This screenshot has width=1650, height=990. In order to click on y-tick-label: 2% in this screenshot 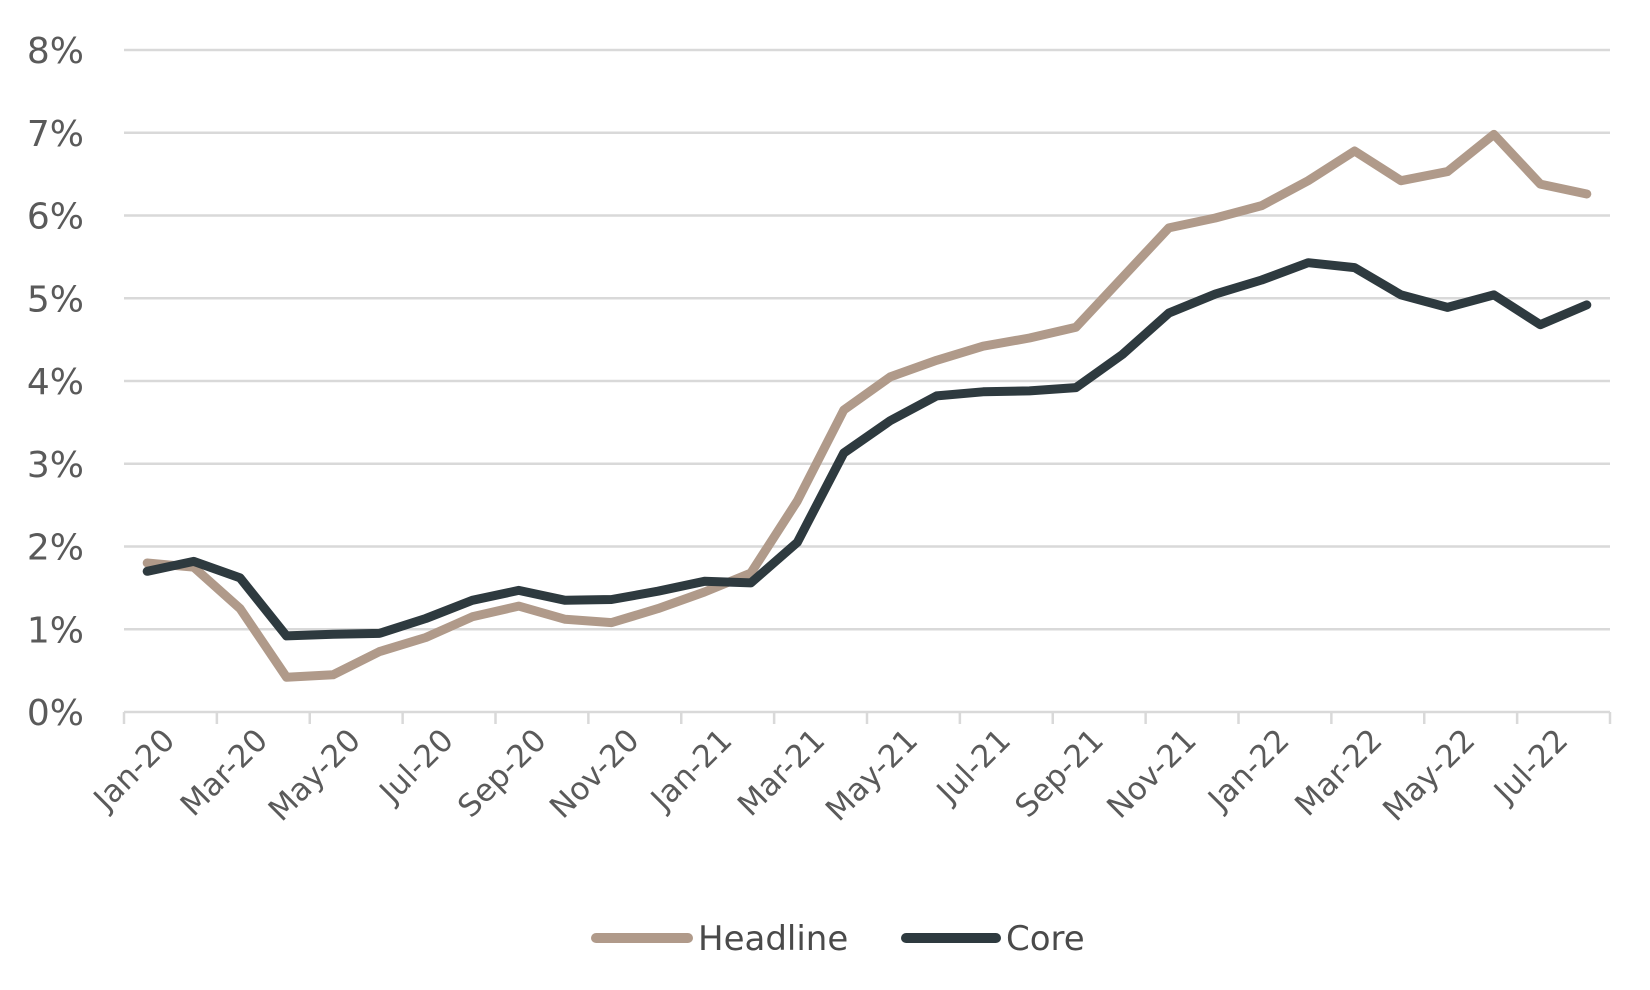, I will do `click(55, 548)`.